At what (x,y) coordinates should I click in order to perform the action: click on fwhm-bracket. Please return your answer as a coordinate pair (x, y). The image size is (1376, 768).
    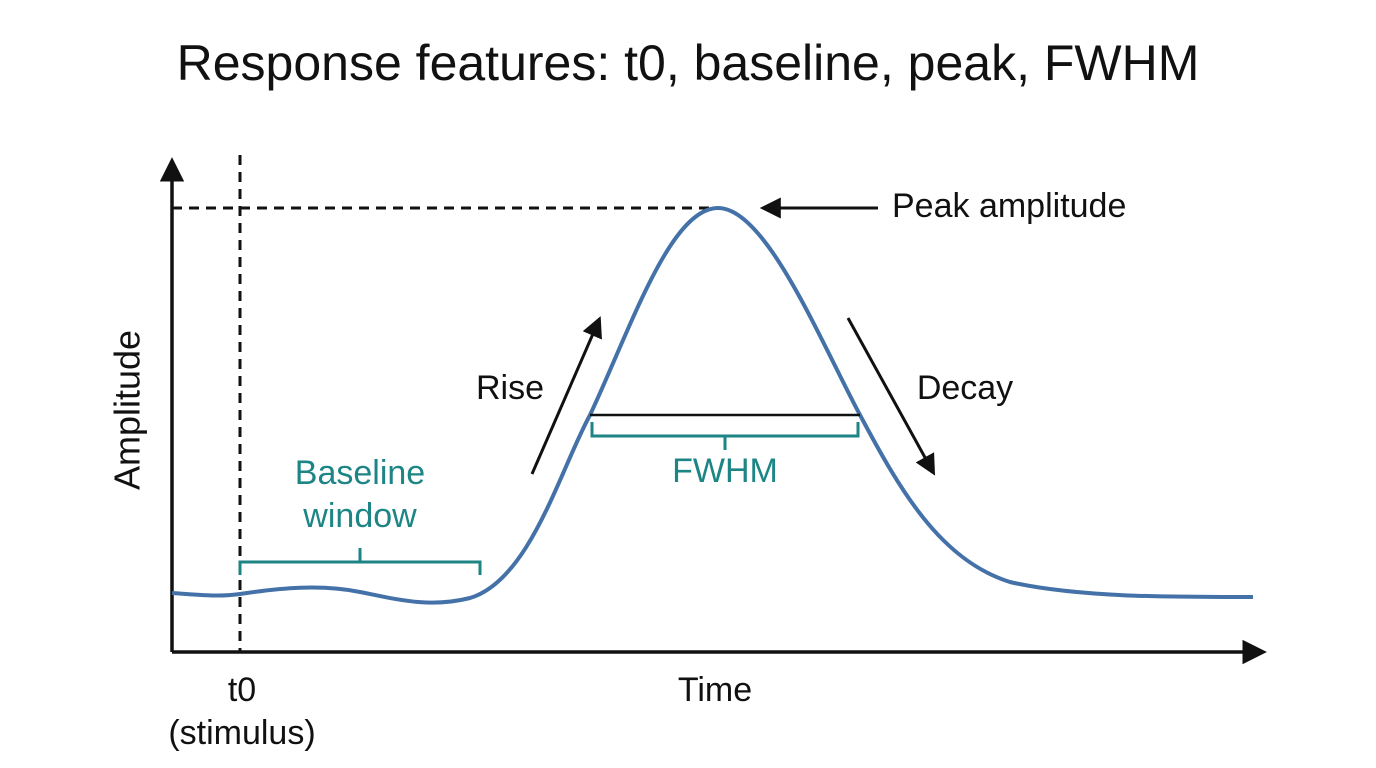
    Looking at the image, I should click on (725, 436).